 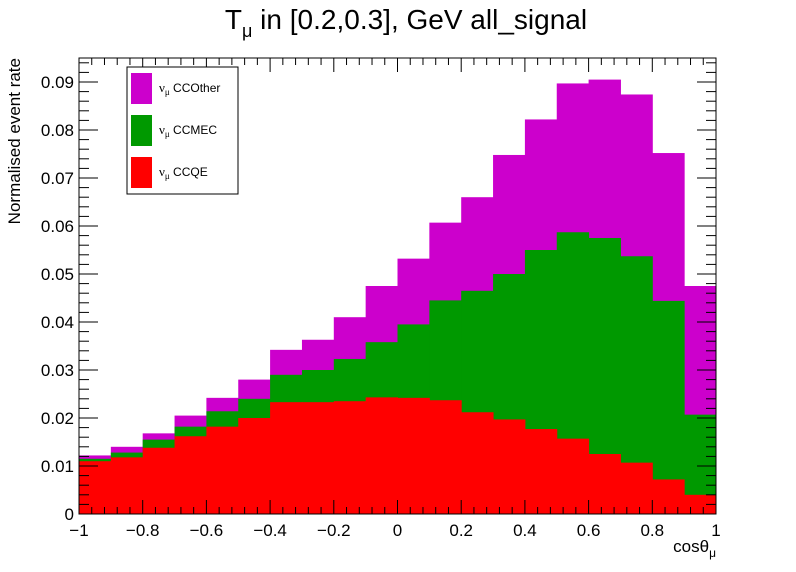 I want to click on x-axis-title: cosθμ, so click(x=694, y=548).